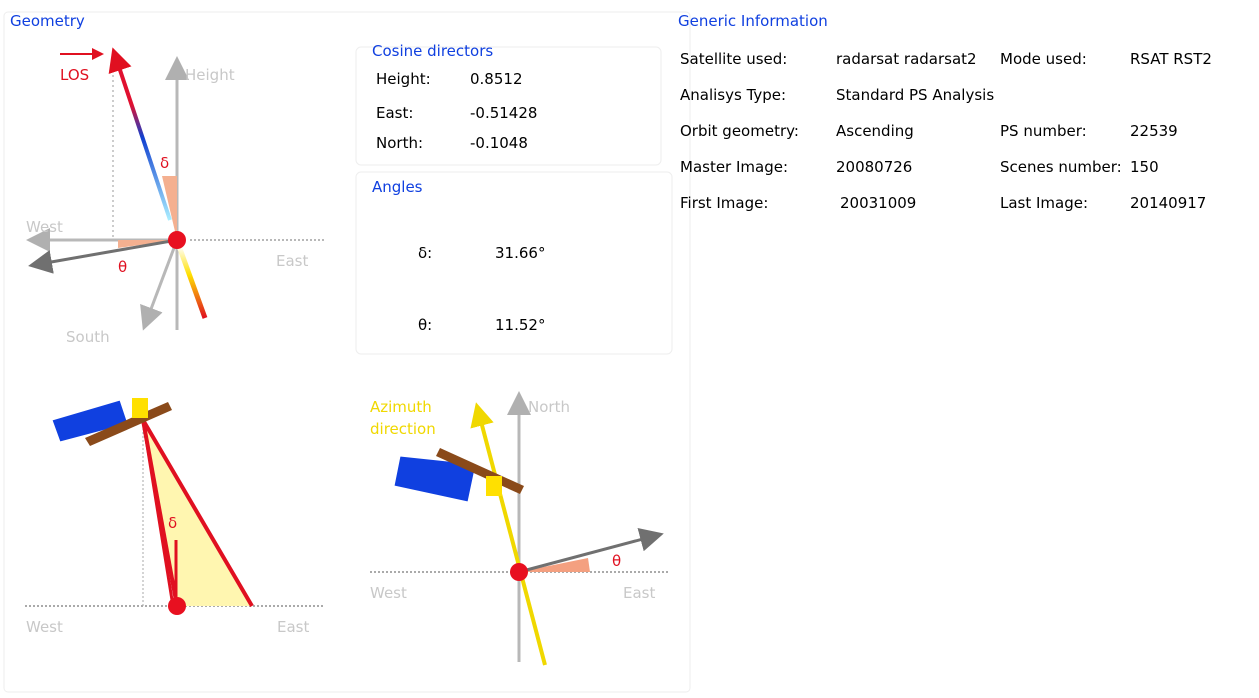 Image resolution: width=1259 pixels, height=698 pixels. I want to click on north-label: North, so click(549, 407).